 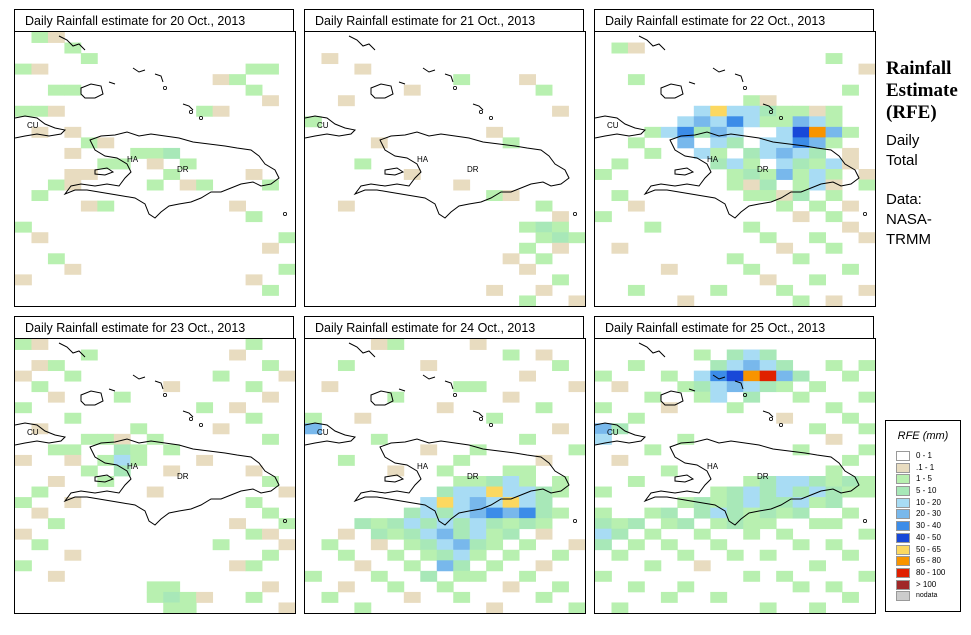 What do you see at coordinates (133, 466) in the screenshot?
I see `country-label: HA` at bounding box center [133, 466].